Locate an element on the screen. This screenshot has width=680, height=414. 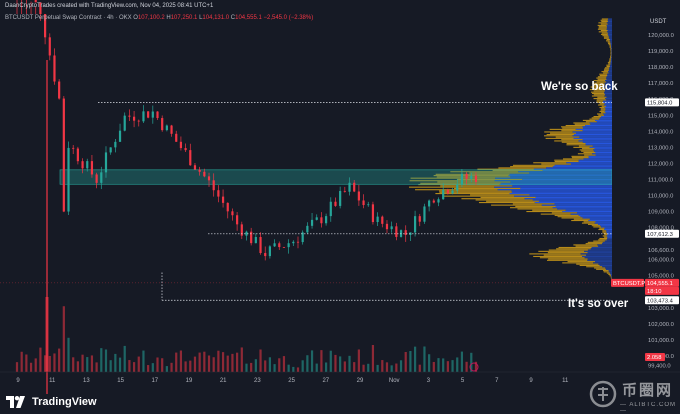
watermark: 币圈网 — ALIBTC.COM — is located at coordinates (633, 395).